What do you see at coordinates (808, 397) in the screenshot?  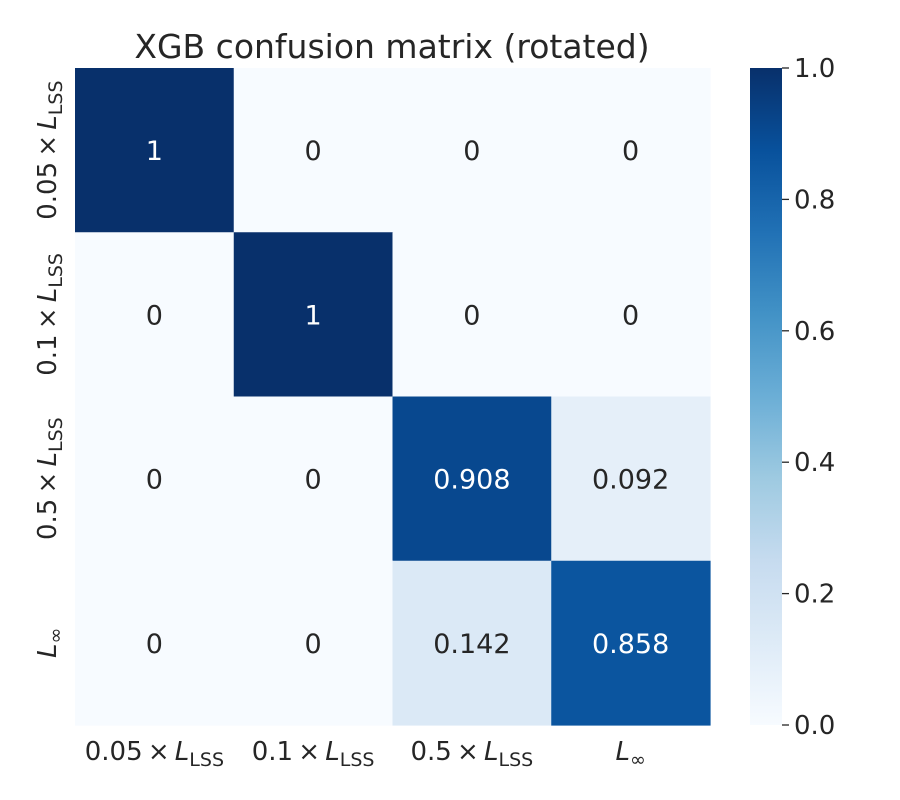 I see `colorbar-ticks: 0.0 0.2 0.4 0.6 0.8 1.0` at bounding box center [808, 397].